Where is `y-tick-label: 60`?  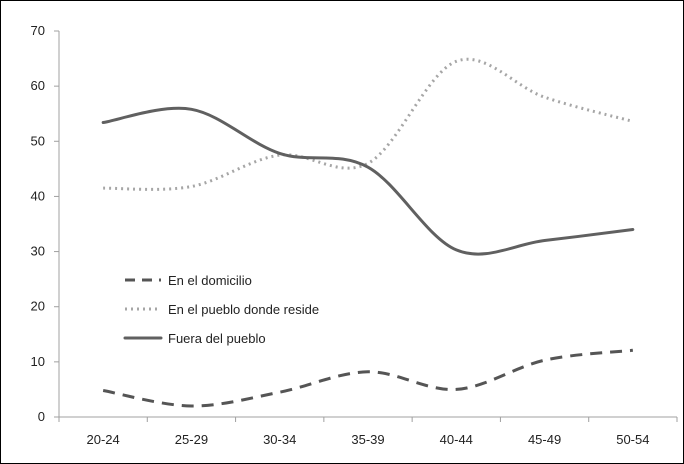 y-tick-label: 60 is located at coordinates (38, 85).